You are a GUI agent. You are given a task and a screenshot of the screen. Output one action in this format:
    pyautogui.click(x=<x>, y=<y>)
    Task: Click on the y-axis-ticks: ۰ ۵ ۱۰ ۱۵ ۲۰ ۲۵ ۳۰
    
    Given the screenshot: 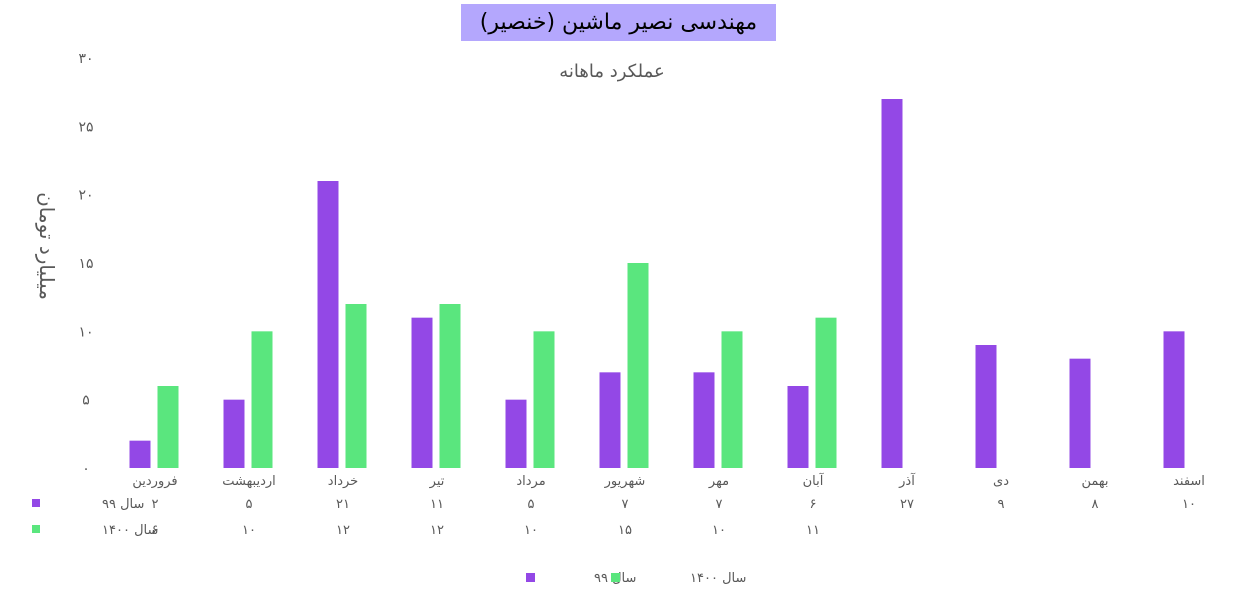 What is the action you would take?
    pyautogui.click(x=85, y=264)
    